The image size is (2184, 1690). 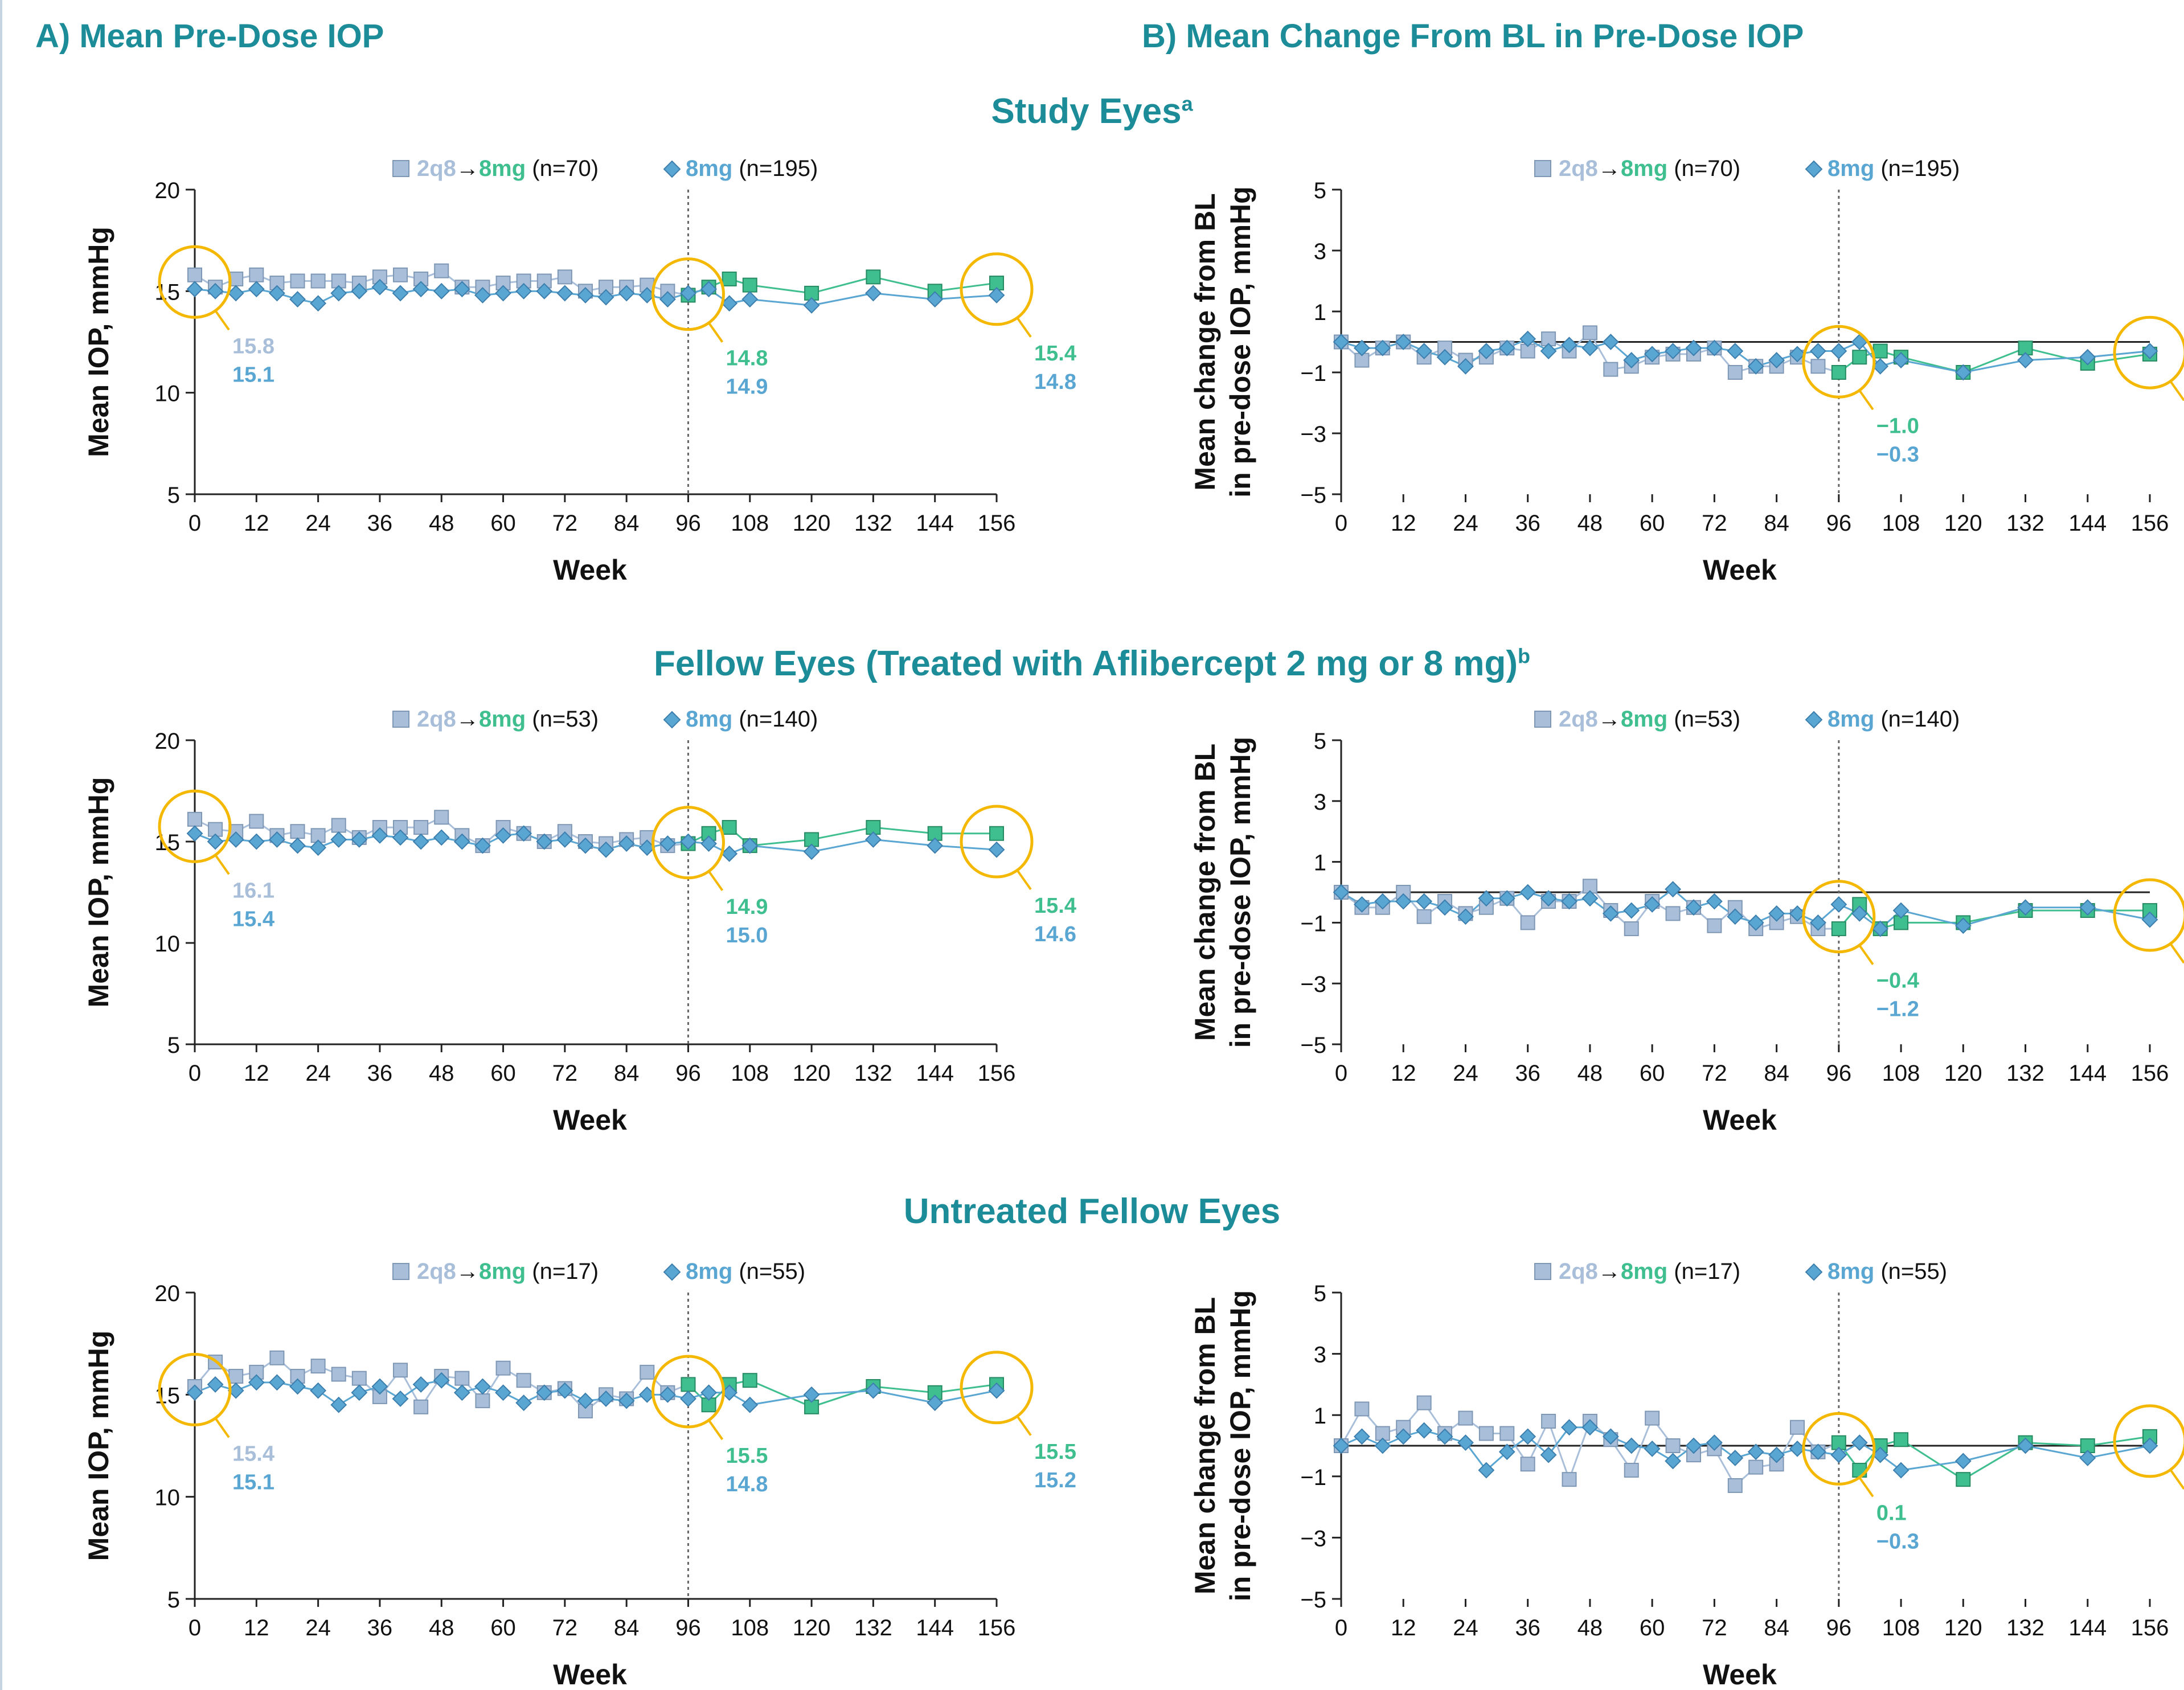 I want to click on legend-to: 8mg, so click(x=502, y=1271).